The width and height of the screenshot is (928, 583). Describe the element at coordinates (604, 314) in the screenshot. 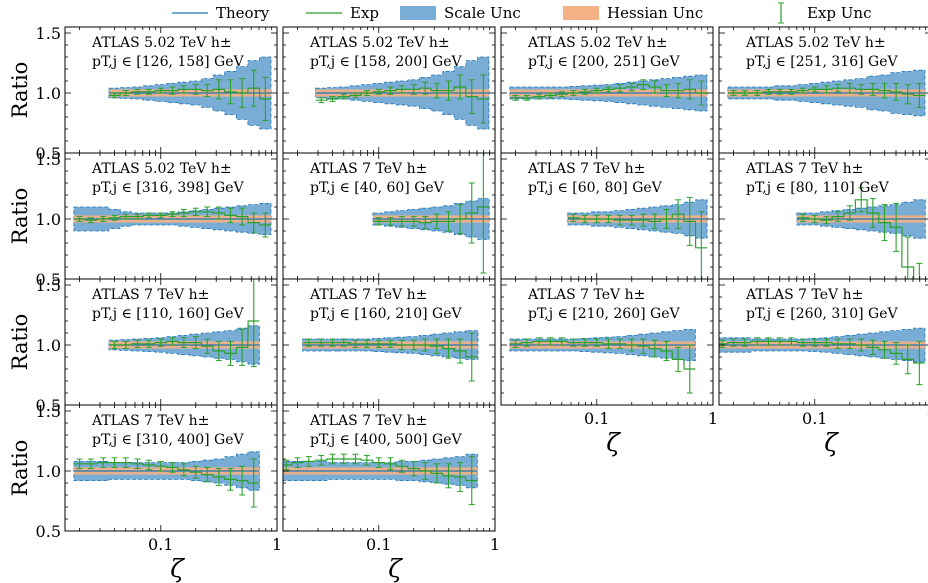

I see `panel-subtitle: pT,j ∈ [210, 260] GeV` at that location.